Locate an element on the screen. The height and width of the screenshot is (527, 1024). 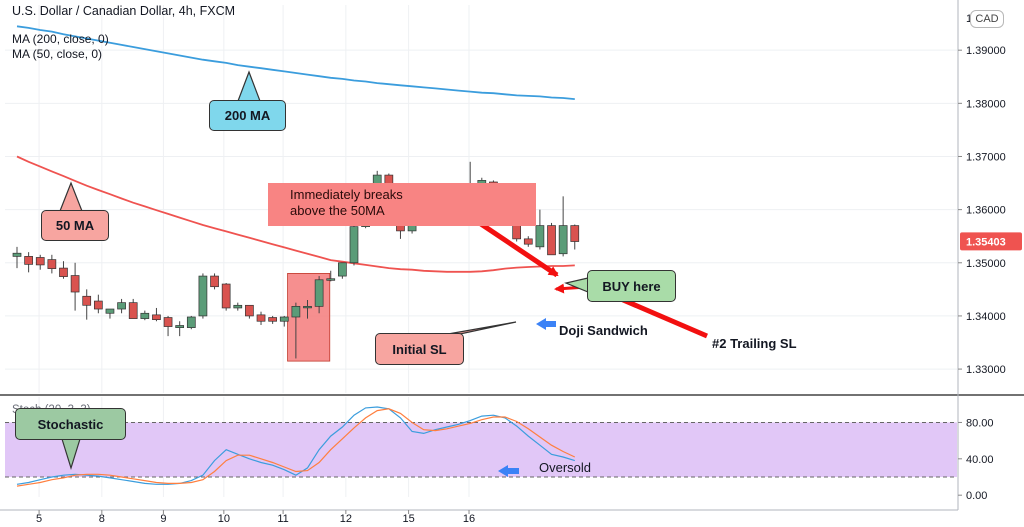
time-tick-label: 10 is located at coordinates (224, 519).